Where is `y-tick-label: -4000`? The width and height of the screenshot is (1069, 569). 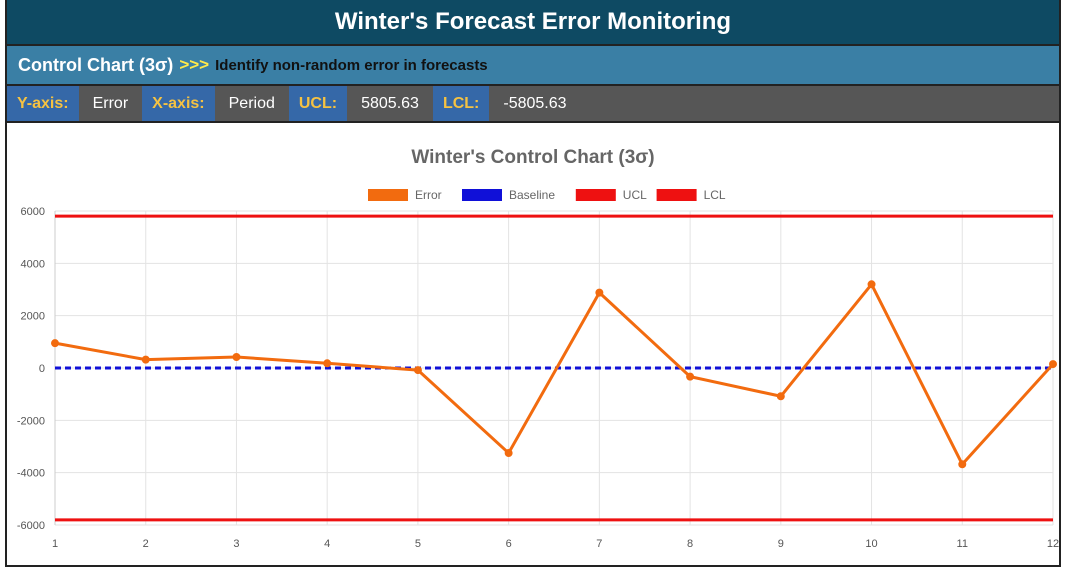
y-tick-label: -4000 is located at coordinates (31, 474).